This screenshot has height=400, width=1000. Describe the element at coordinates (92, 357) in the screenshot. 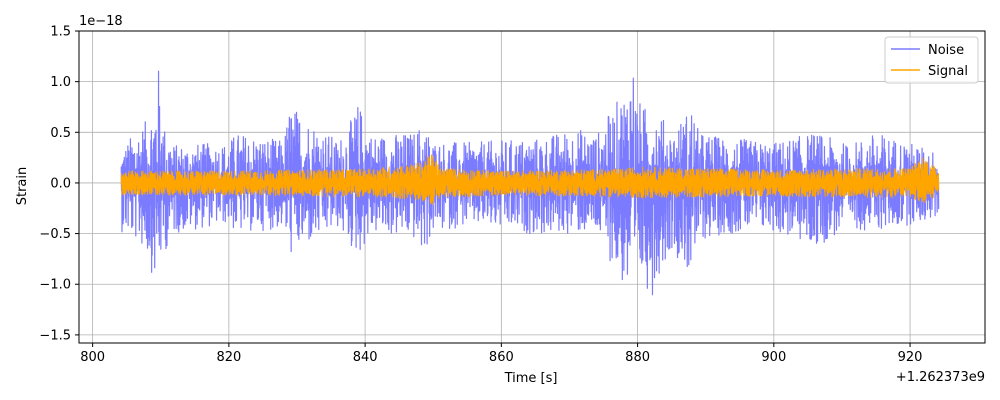

I see `x-tick-label: 800` at that location.